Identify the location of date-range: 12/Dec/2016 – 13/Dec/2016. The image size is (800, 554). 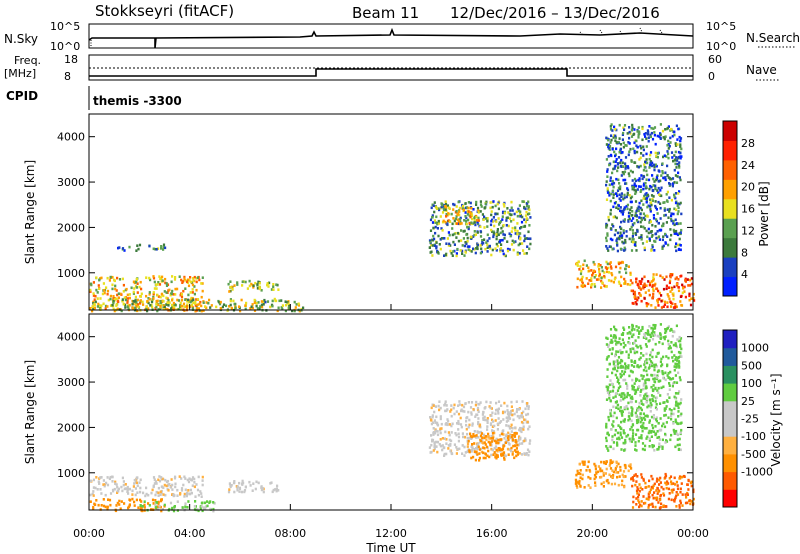
(555, 13).